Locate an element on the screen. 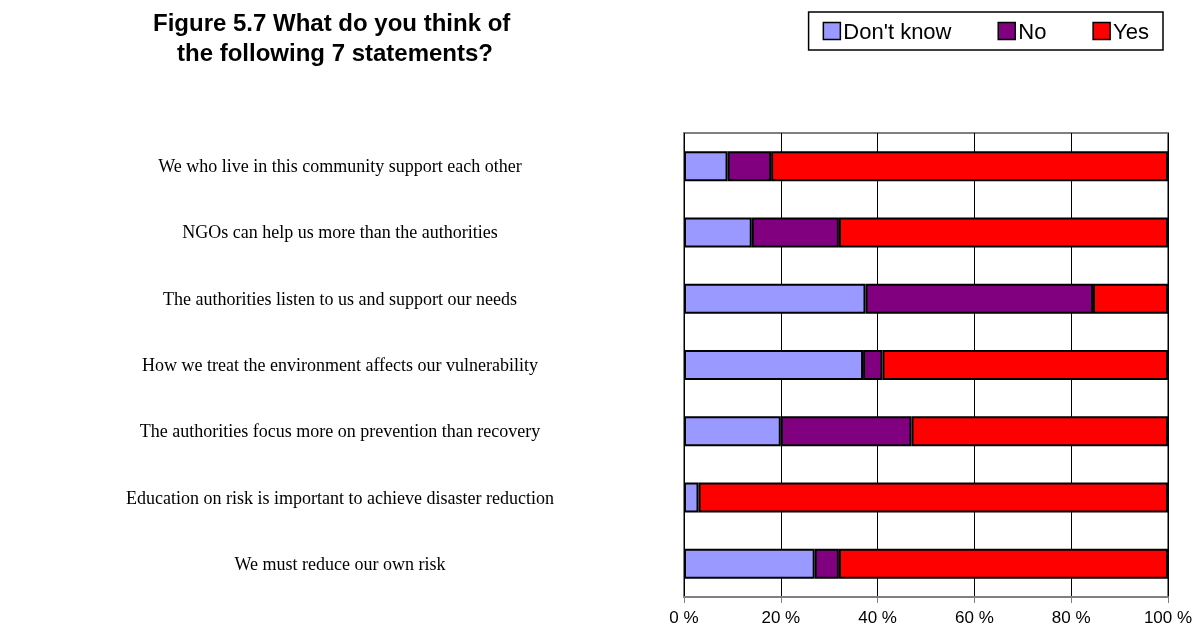  y-tick-label: Education on risk is important to achieve disaster reduction is located at coordinates (340, 497).